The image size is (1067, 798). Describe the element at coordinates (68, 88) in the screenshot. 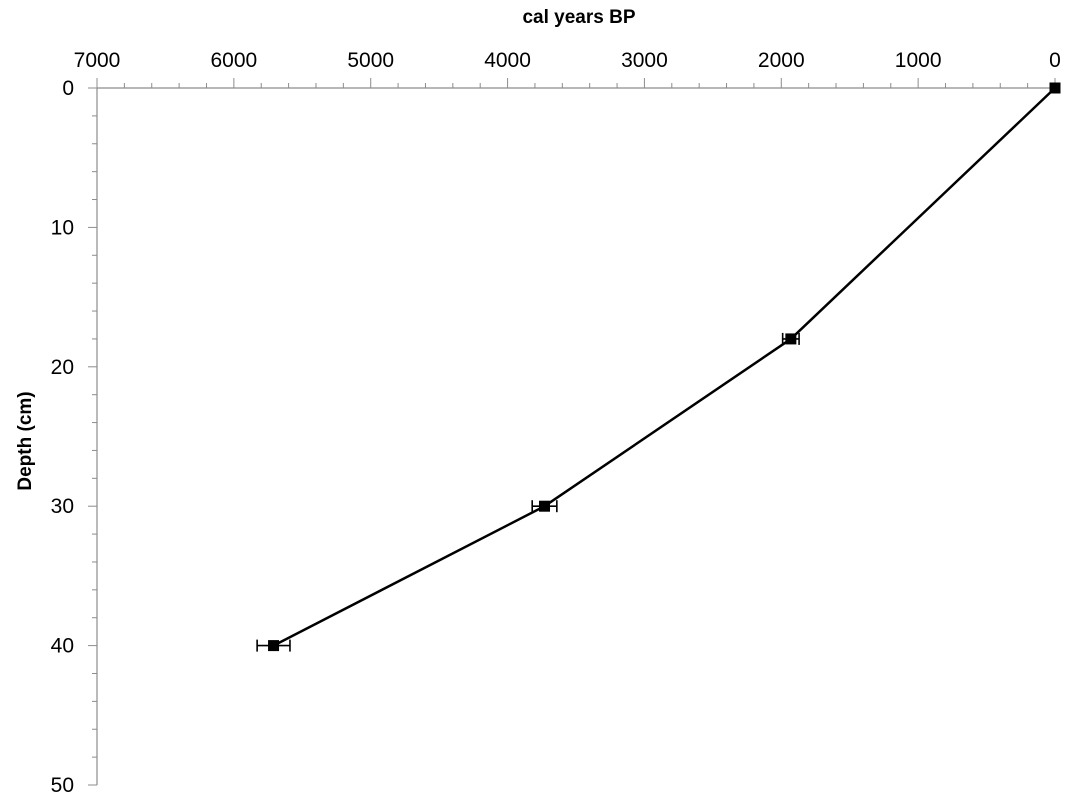

I see `y-tick-label: 0` at that location.